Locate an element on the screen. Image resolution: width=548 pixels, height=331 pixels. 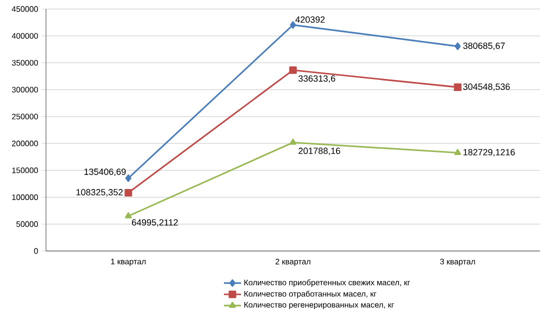
data-label: 420392 is located at coordinates (310, 19).